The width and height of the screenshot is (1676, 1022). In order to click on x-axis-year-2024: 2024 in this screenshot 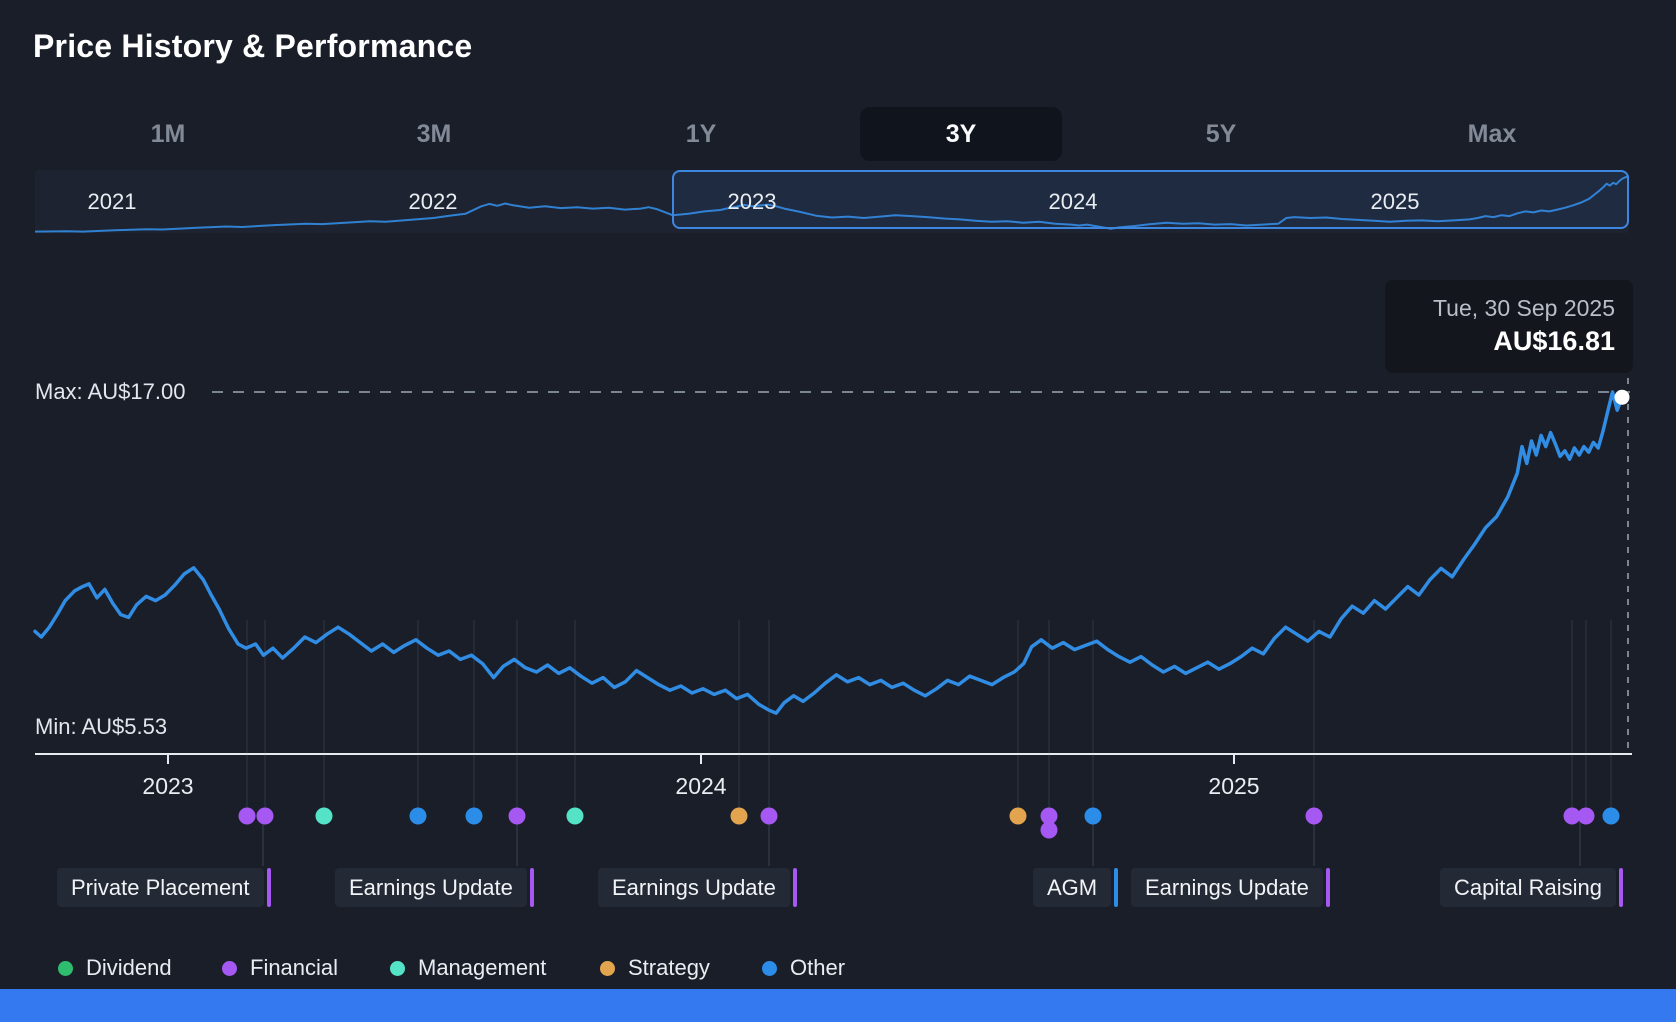, I will do `click(701, 786)`.